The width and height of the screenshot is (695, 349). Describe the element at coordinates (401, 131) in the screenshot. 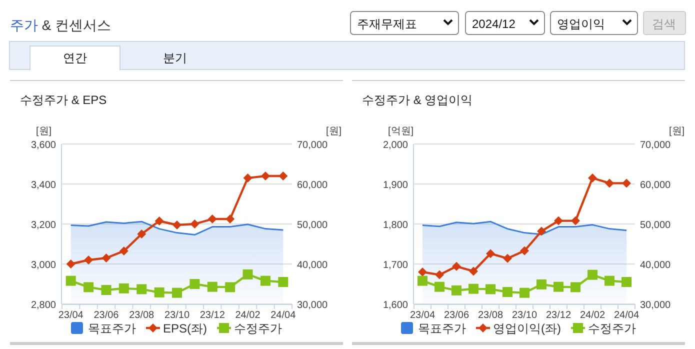

I see `y-axis-title: [억원]` at that location.